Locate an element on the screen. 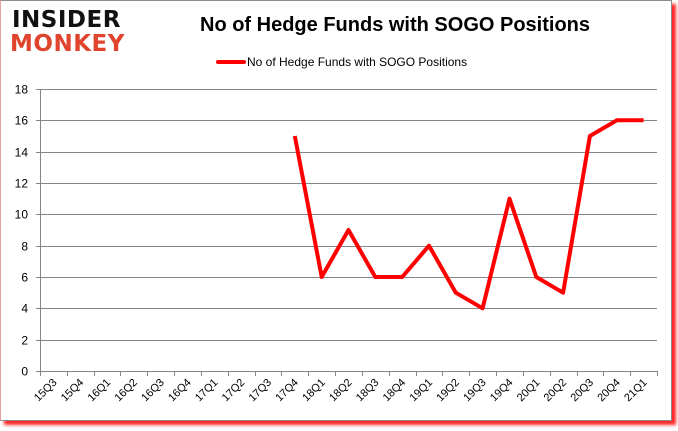 Image resolution: width=678 pixels, height=431 pixels. legend-line-swatch is located at coordinates (231, 62).